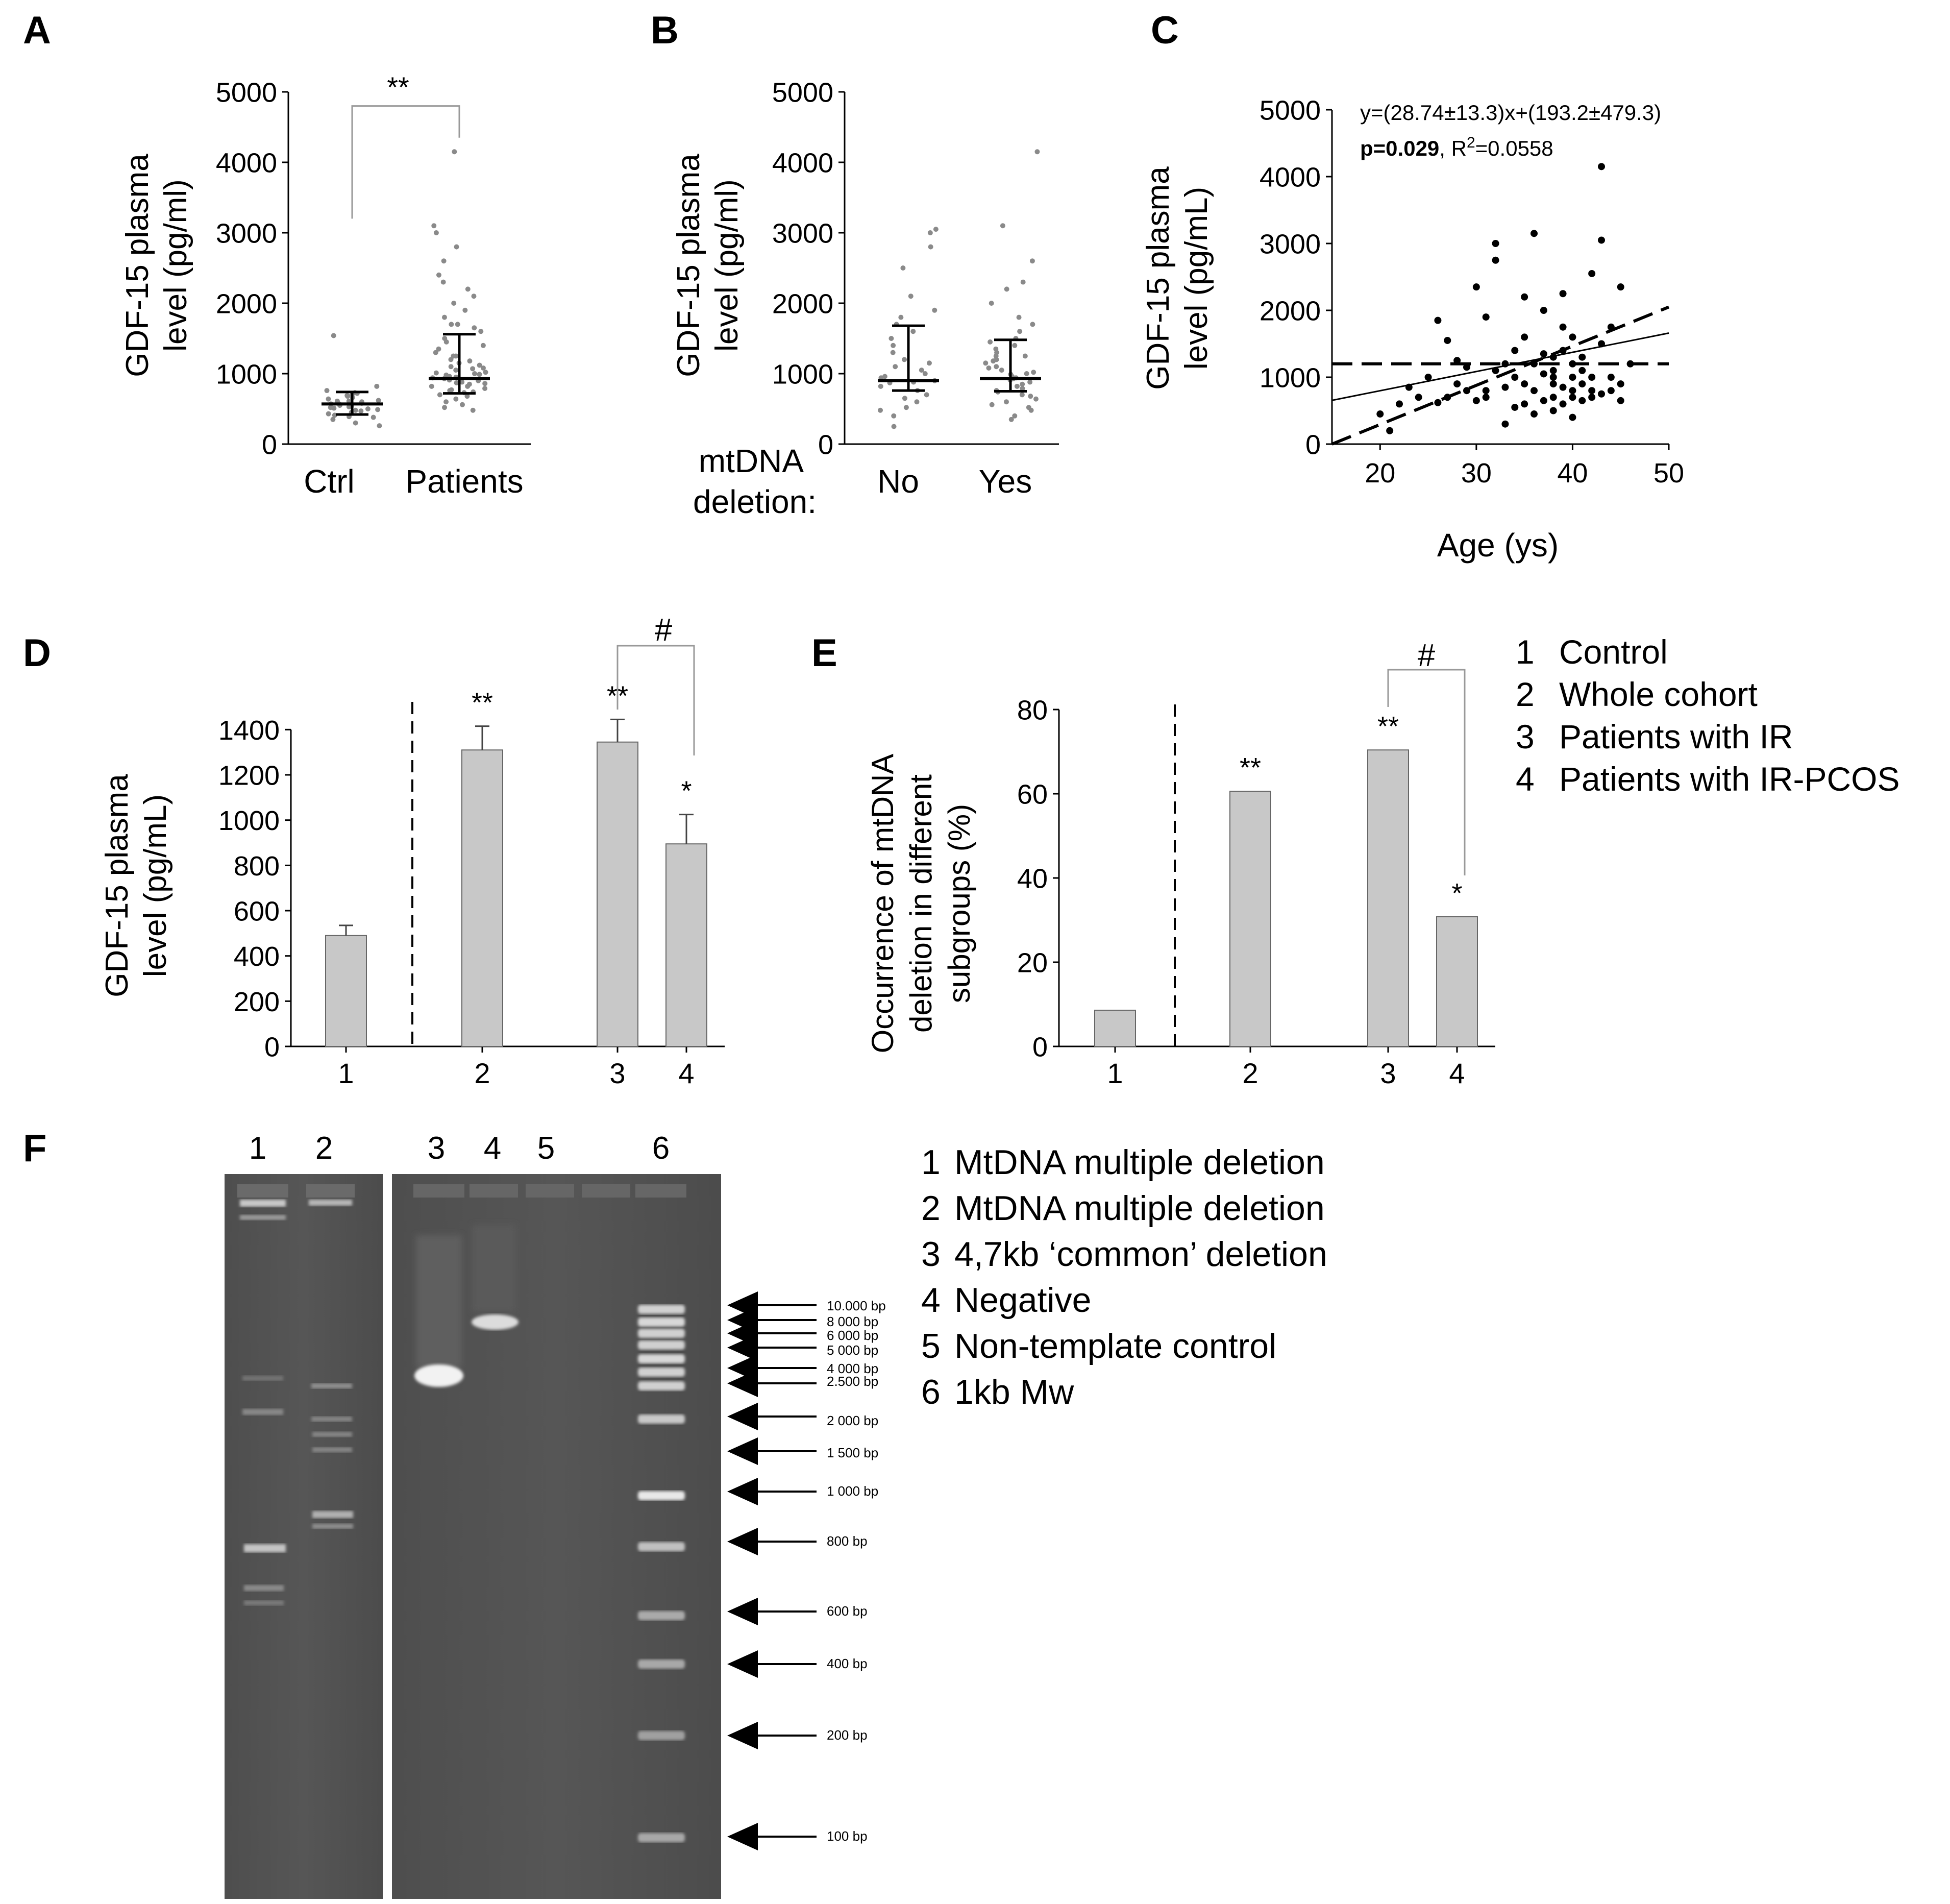  What do you see at coordinates (257, 911) in the screenshot?
I see `panel-d-y-tick-label: 600` at bounding box center [257, 911].